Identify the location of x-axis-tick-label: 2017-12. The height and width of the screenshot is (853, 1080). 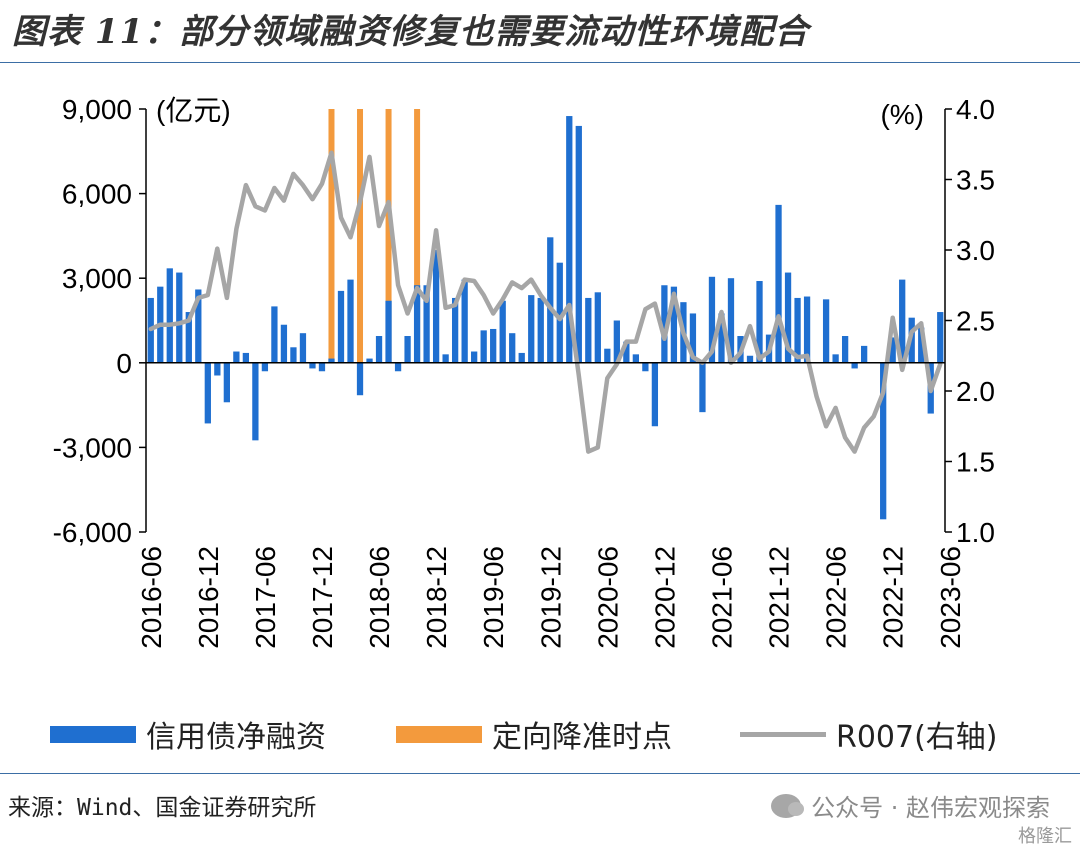
(322, 597).